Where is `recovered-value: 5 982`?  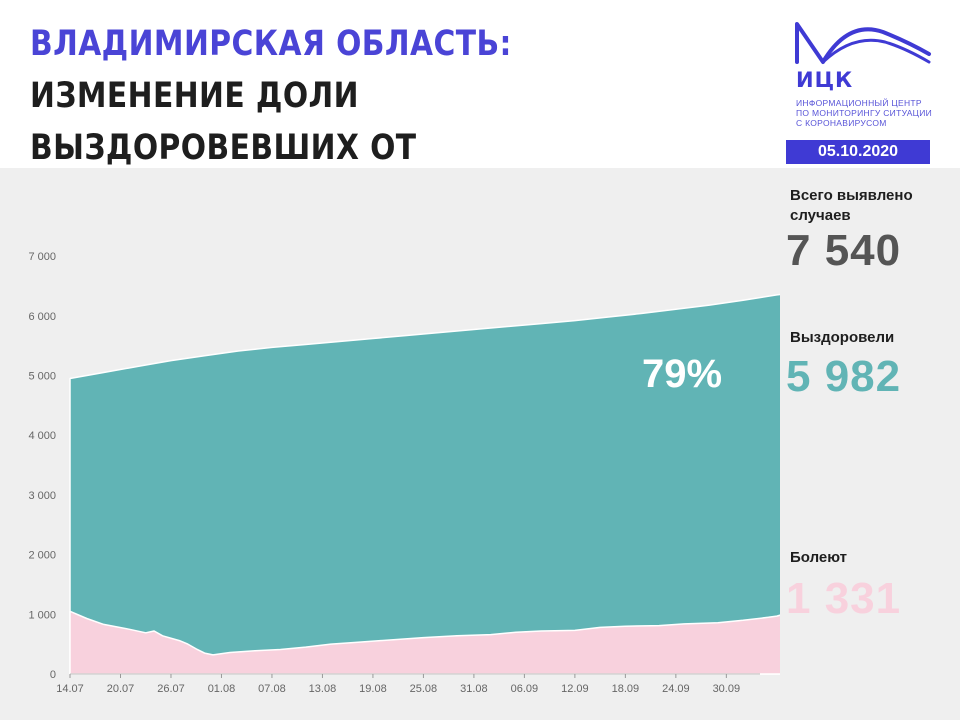 recovered-value: 5 982 is located at coordinates (844, 376).